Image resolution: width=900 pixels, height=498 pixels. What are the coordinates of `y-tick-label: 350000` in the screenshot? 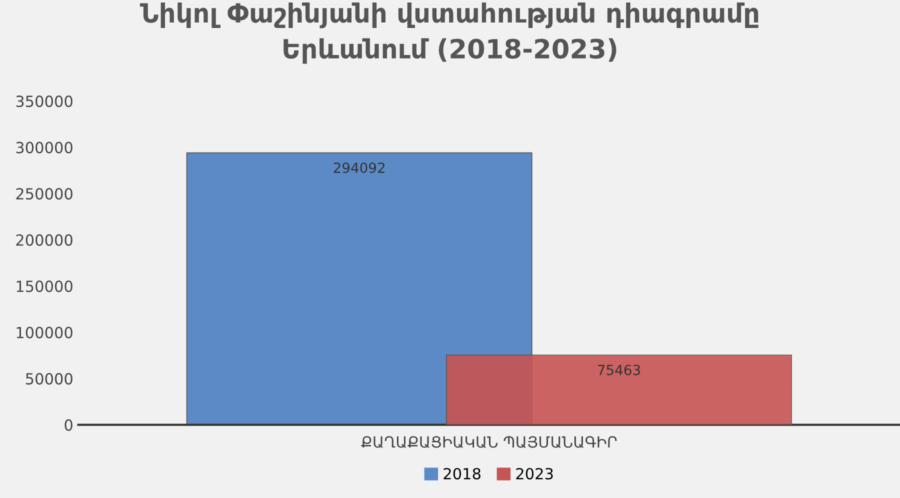 It's located at (44, 102).